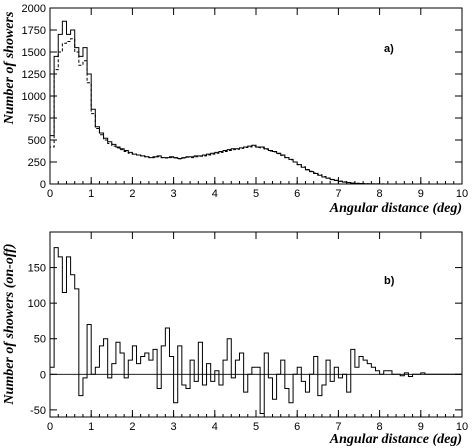 The image size is (474, 448). Describe the element at coordinates (50, 194) in the screenshot. I see `x-tick-label-a-0: 0` at that location.